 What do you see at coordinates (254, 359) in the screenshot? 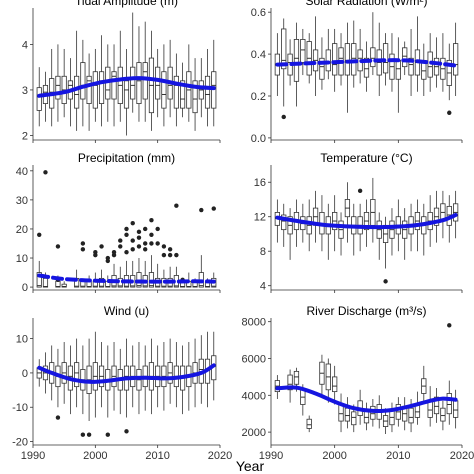
I see `y-tick-label: 6000` at bounding box center [254, 359].